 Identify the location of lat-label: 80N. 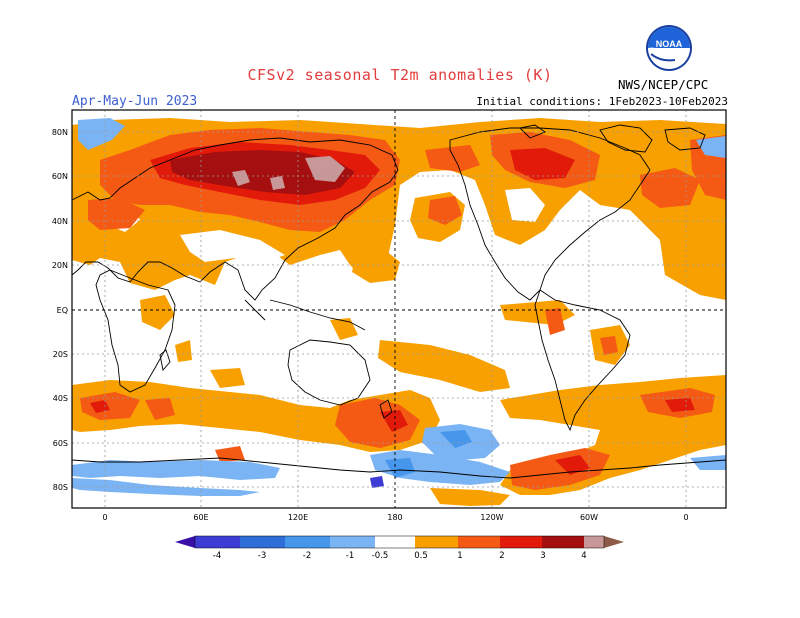
(60, 132).